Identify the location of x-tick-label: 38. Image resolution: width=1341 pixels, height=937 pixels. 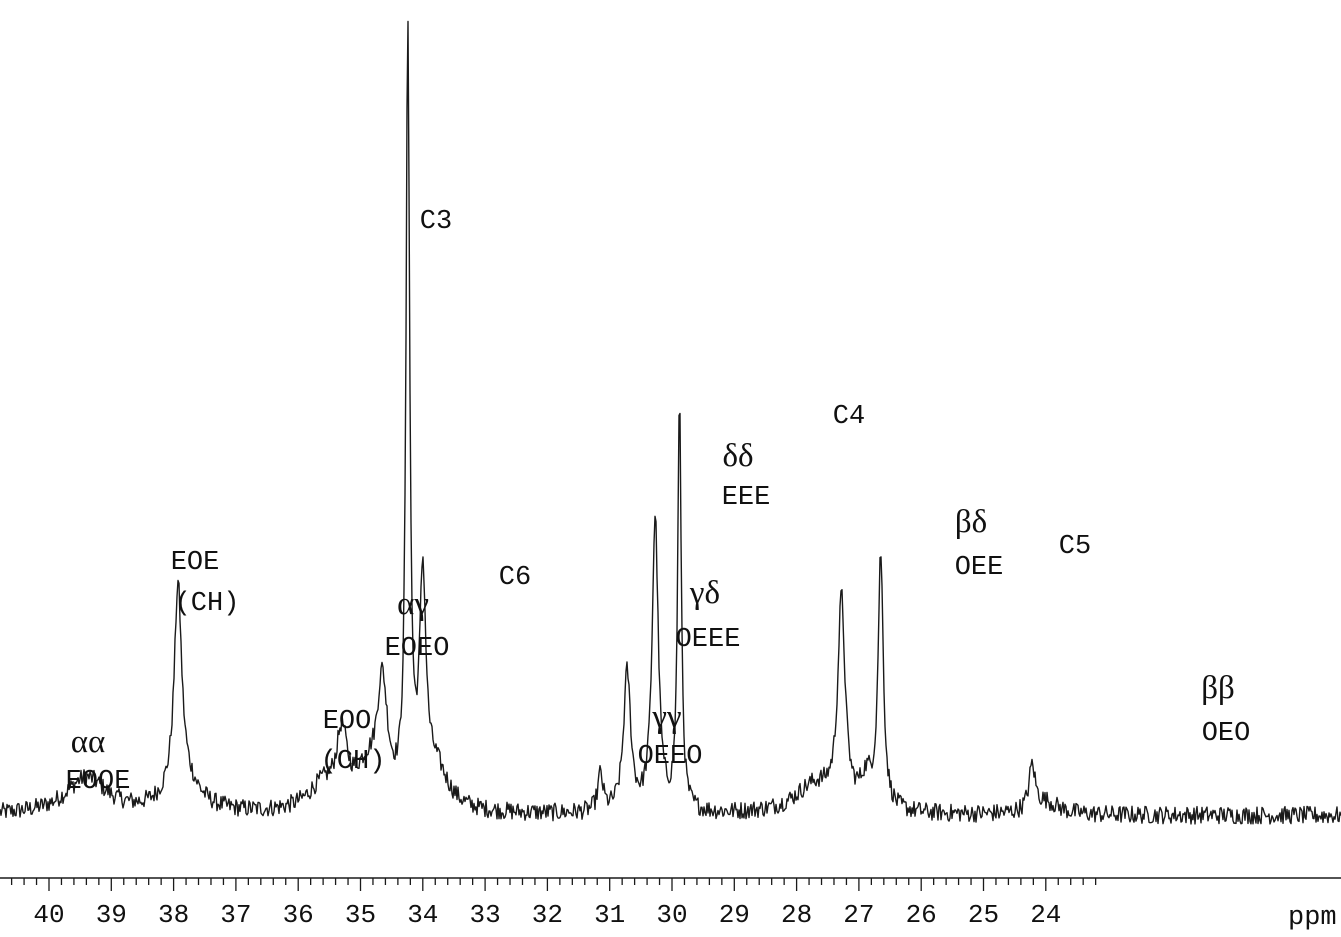
(173, 915).